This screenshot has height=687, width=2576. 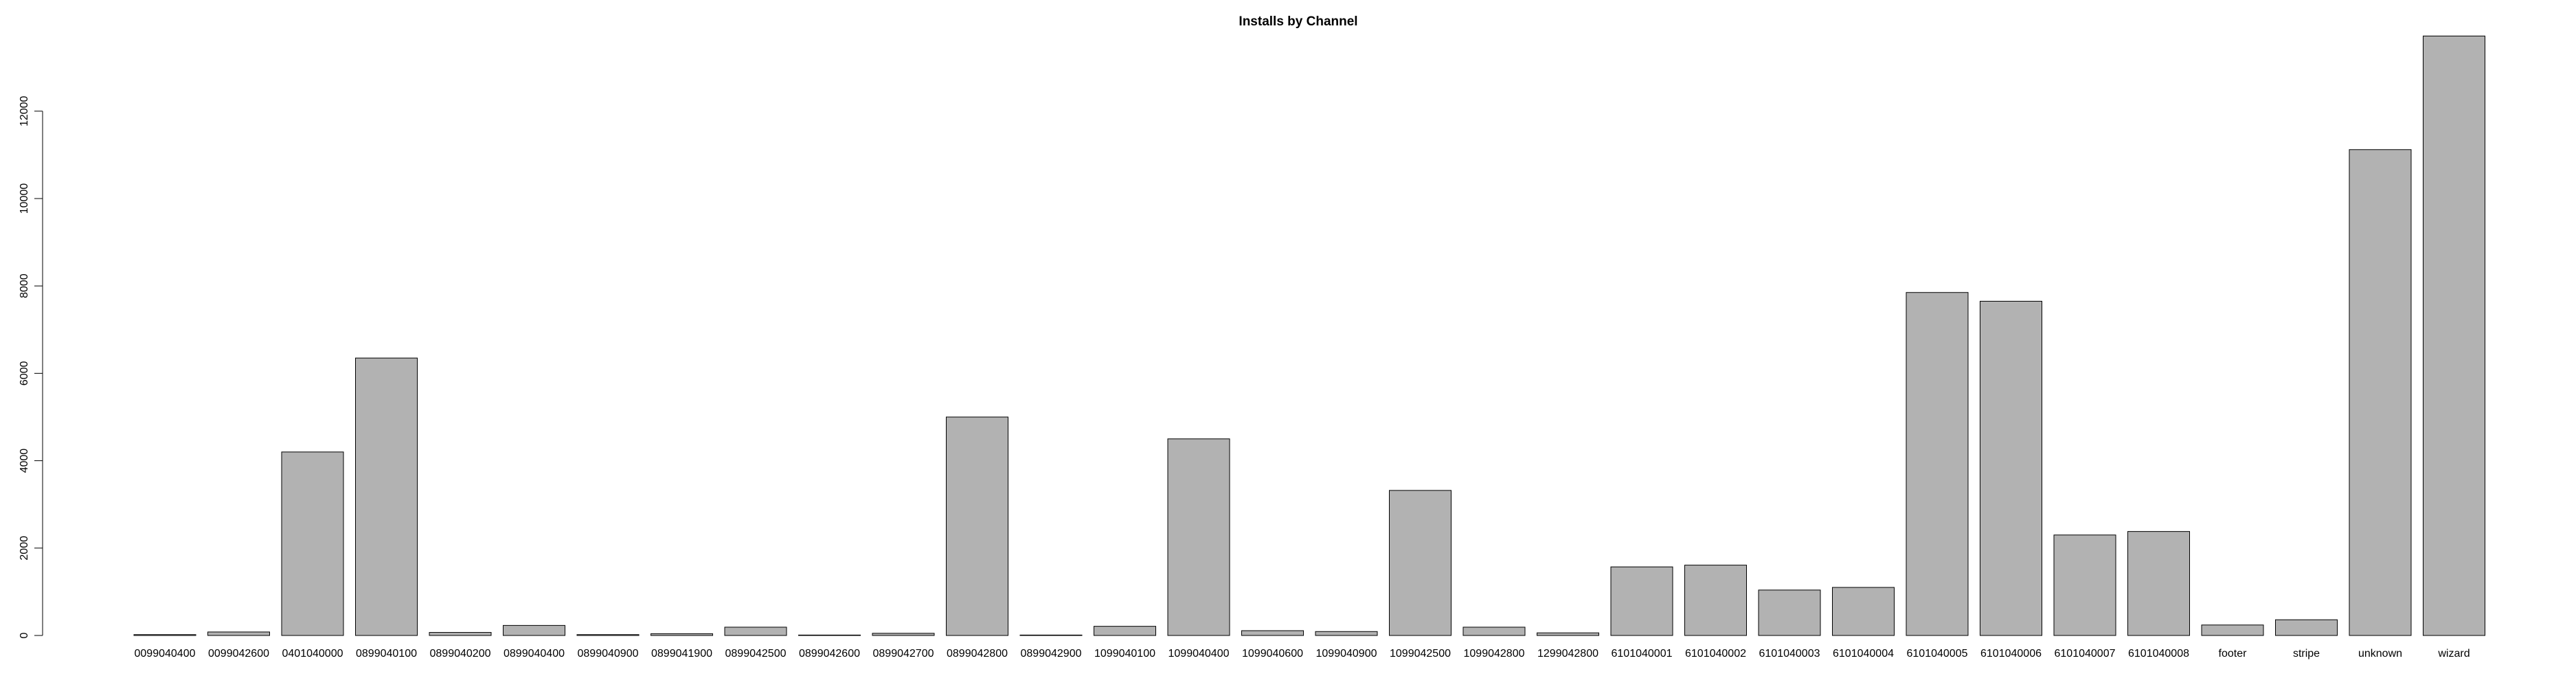 What do you see at coordinates (165, 654) in the screenshot?
I see `x-category-label: 0099040400` at bounding box center [165, 654].